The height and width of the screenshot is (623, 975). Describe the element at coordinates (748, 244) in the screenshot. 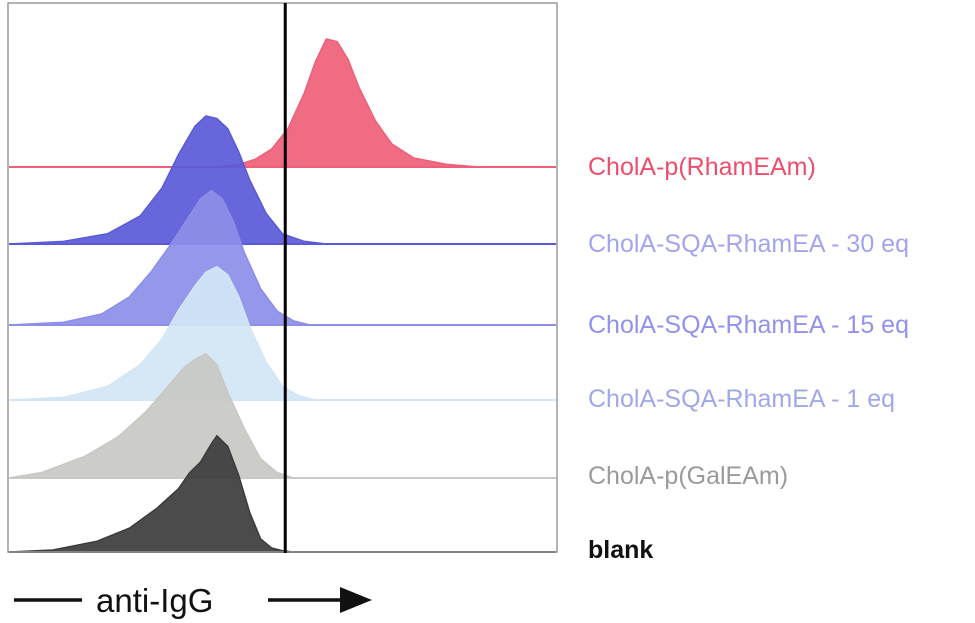

I see `series-label-4: CholA-SQA-RhamEA - 30 eq` at that location.